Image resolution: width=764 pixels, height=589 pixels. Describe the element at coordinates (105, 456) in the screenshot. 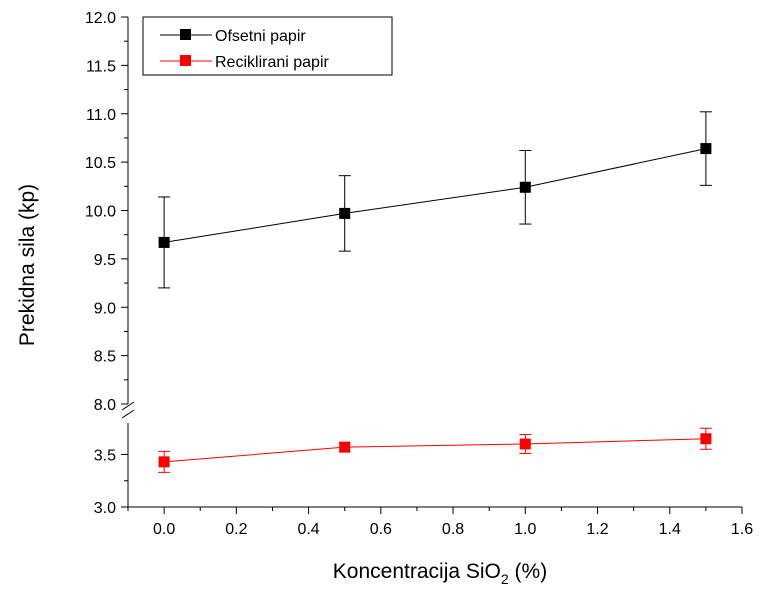

I see `y-tick-label: 3.5` at that location.